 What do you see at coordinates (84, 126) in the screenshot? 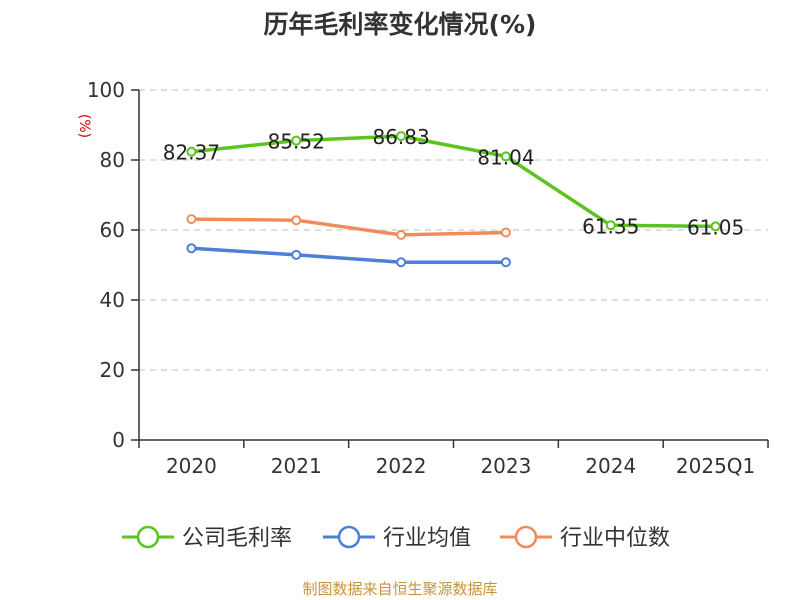
I see `y-axis-unit: (%)` at bounding box center [84, 126].